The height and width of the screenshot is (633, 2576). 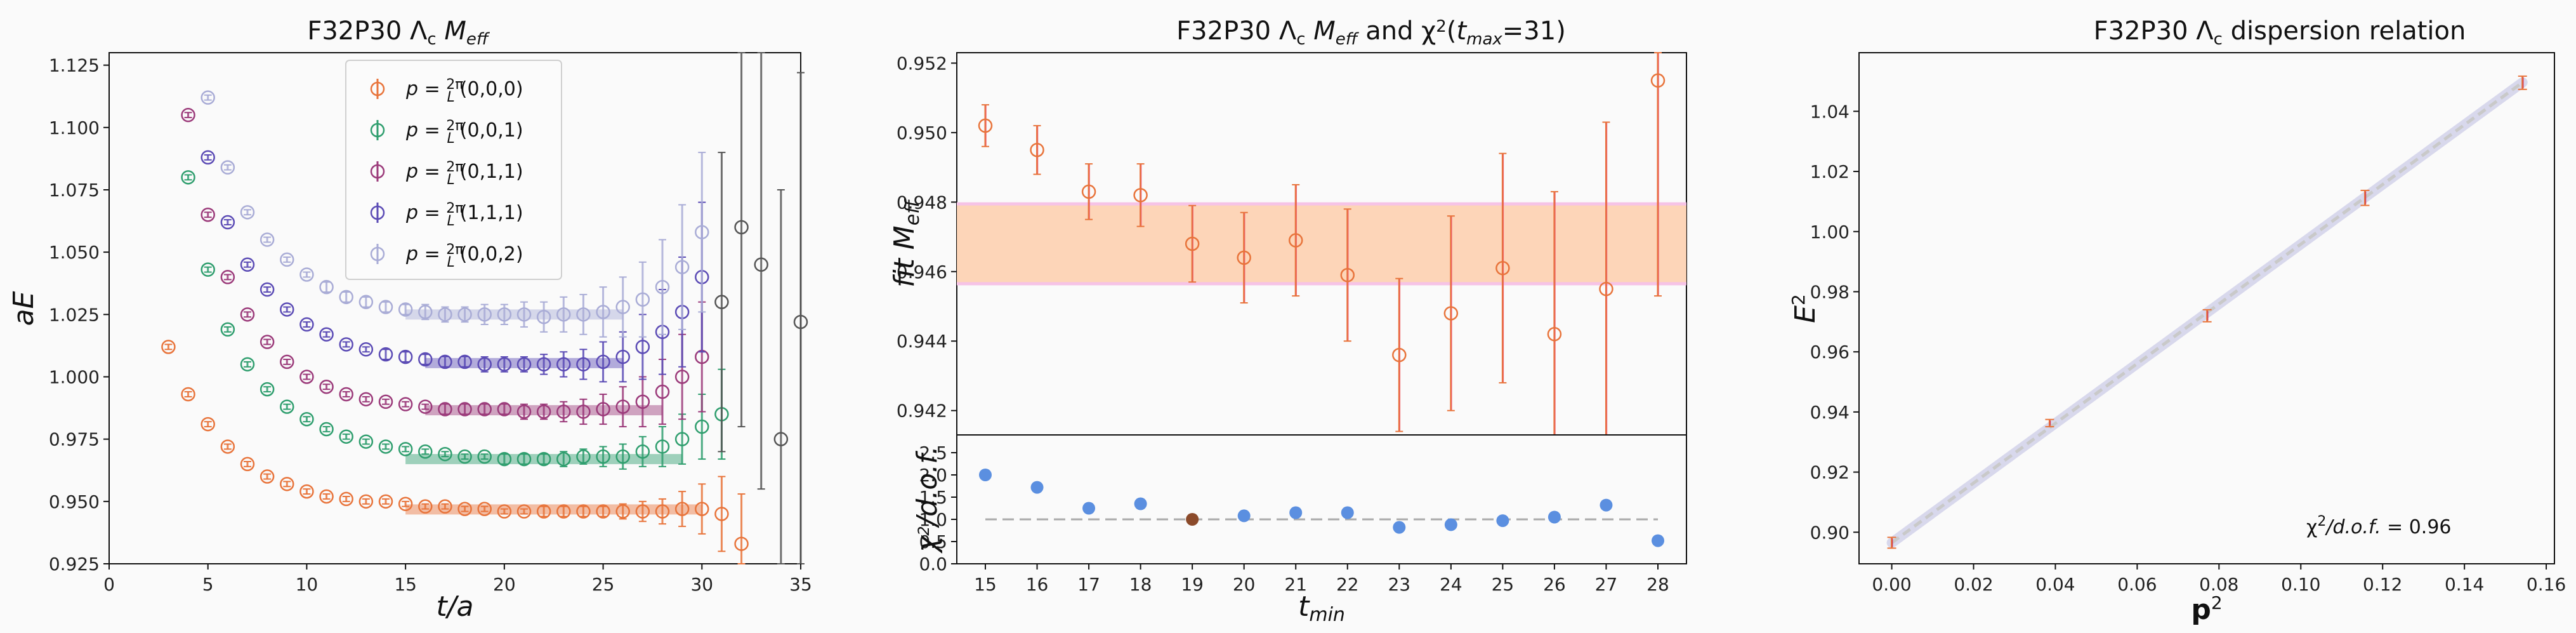 What do you see at coordinates (1891, 584) in the screenshot?
I see `panel3-x-tick-label: 0.00` at bounding box center [1891, 584].